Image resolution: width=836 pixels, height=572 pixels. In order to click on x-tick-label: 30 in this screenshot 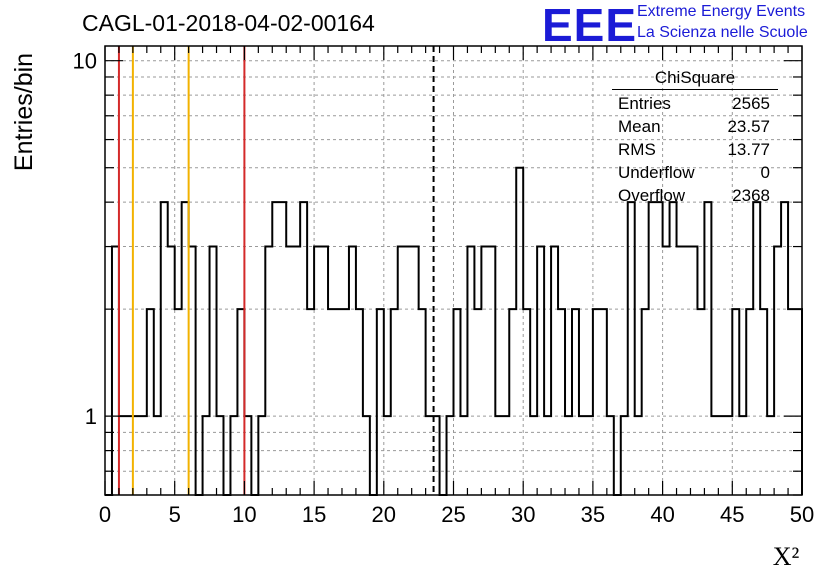, I will do `click(523, 514)`.